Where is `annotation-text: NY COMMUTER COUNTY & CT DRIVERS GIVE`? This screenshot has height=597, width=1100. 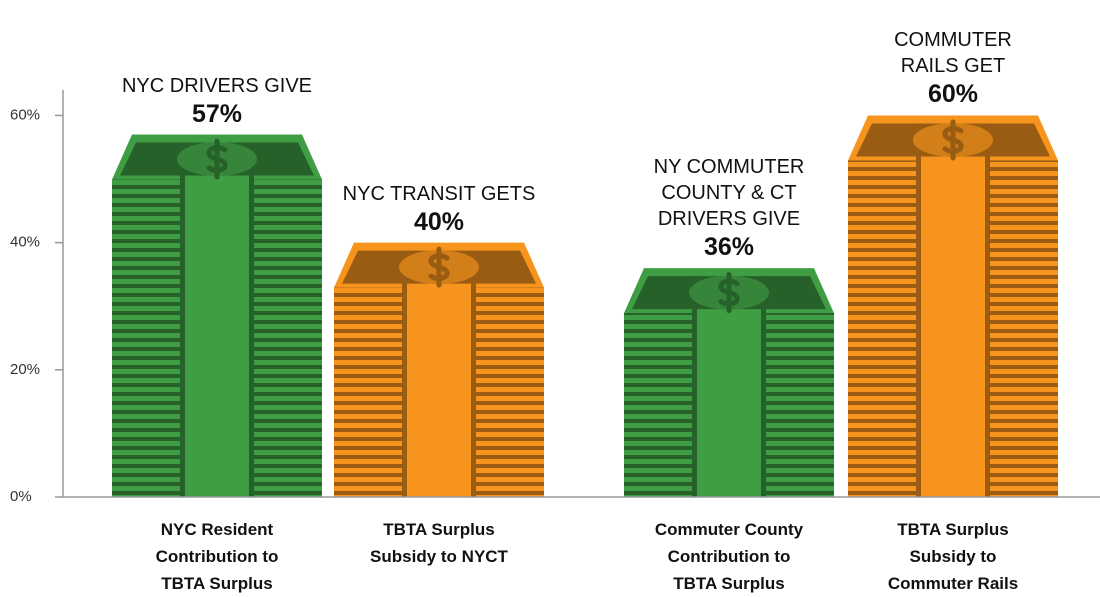 annotation-text: NY COMMUTER COUNTY & CT DRIVERS GIVE is located at coordinates (729, 193).